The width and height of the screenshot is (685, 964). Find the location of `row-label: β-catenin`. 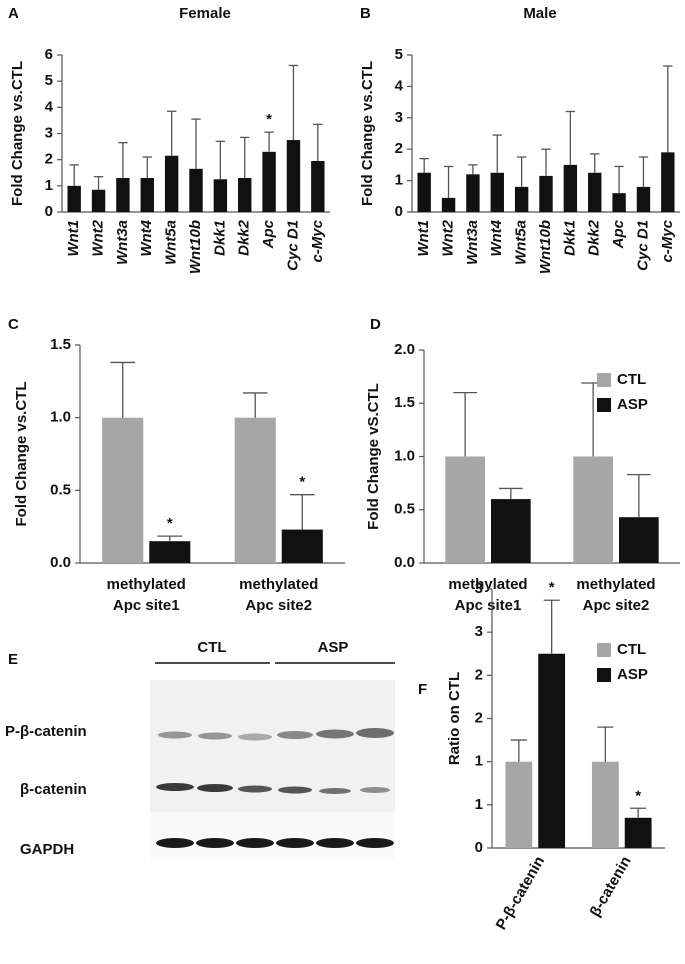

row-label: β-catenin is located at coordinates (53, 789).